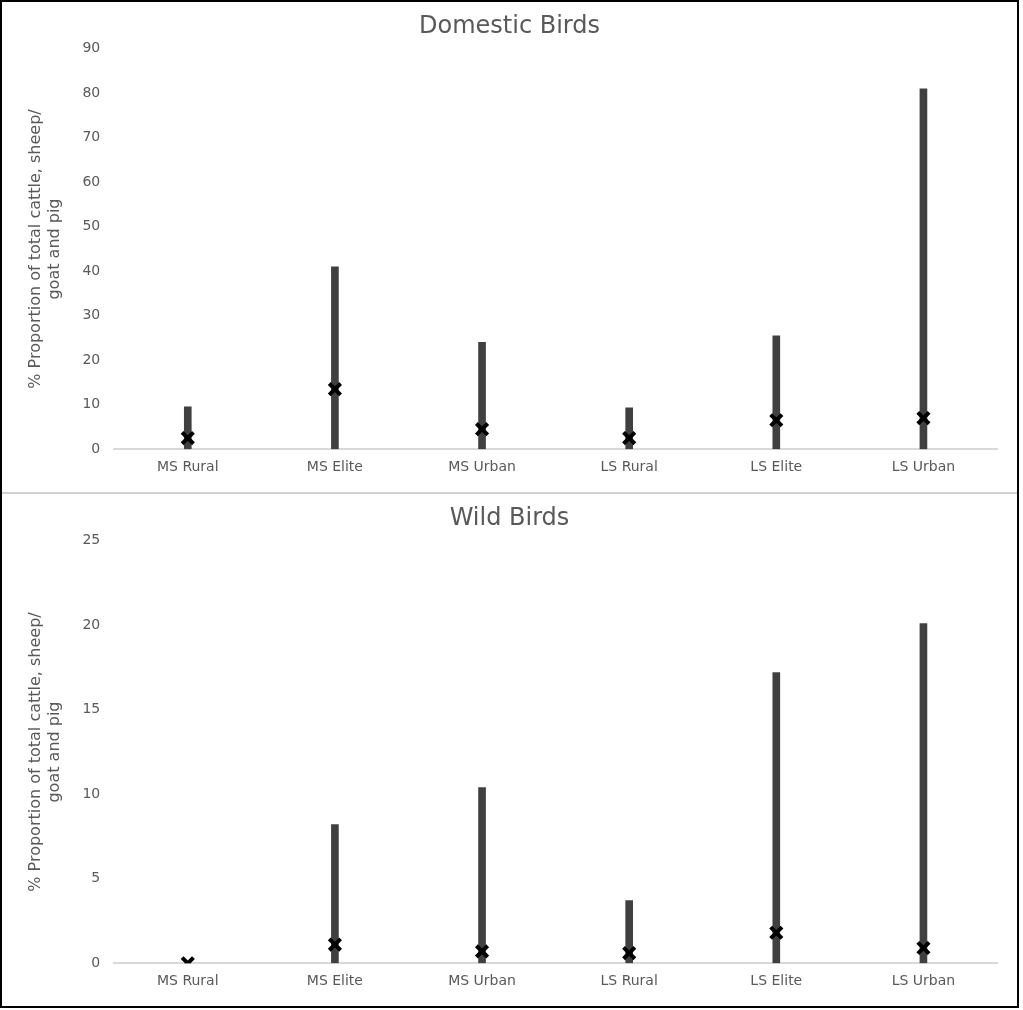 This screenshot has width=1023, height=1010. Describe the element at coordinates (91, 180) in the screenshot. I see `y-tick-label: 60` at that location.